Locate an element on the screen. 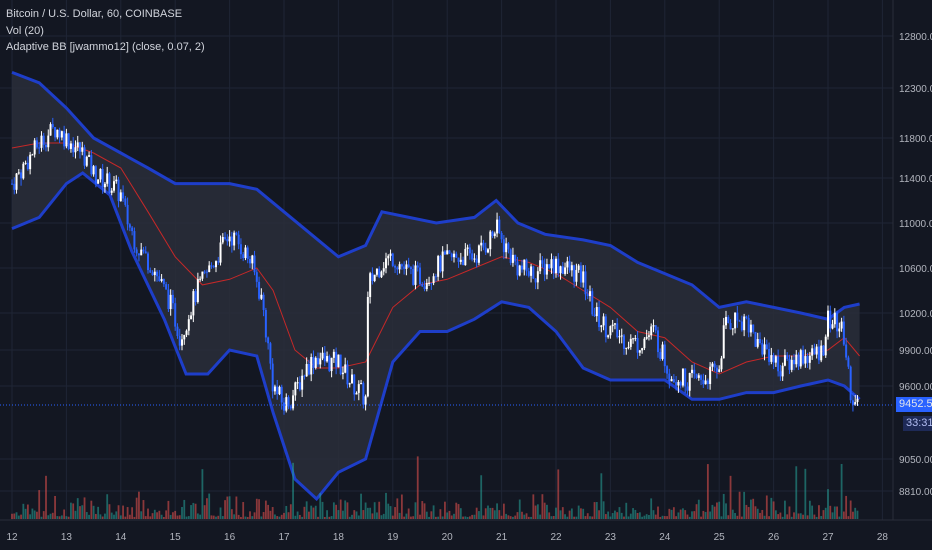  adaptive-bb-indicator-label: Adaptive BB [jwammo12] (close, 0.07, 2) is located at coordinates (105, 47).